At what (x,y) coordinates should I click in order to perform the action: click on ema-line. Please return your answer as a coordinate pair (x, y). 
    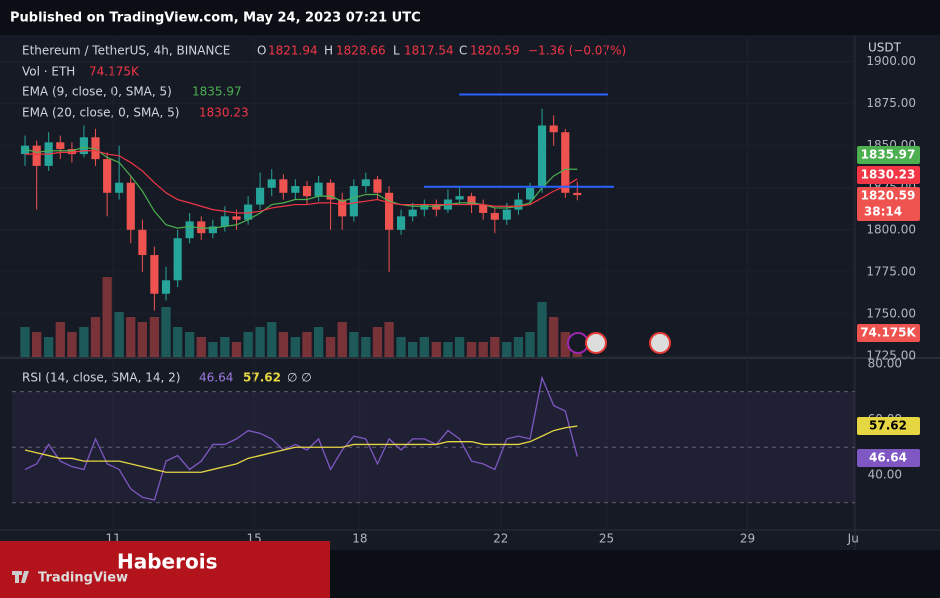
    Looking at the image, I should click on (301, 182).